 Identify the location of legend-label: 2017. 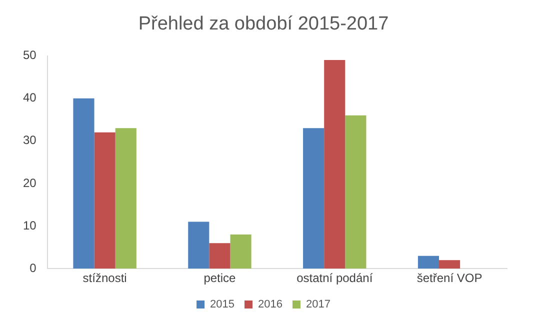
(318, 304).